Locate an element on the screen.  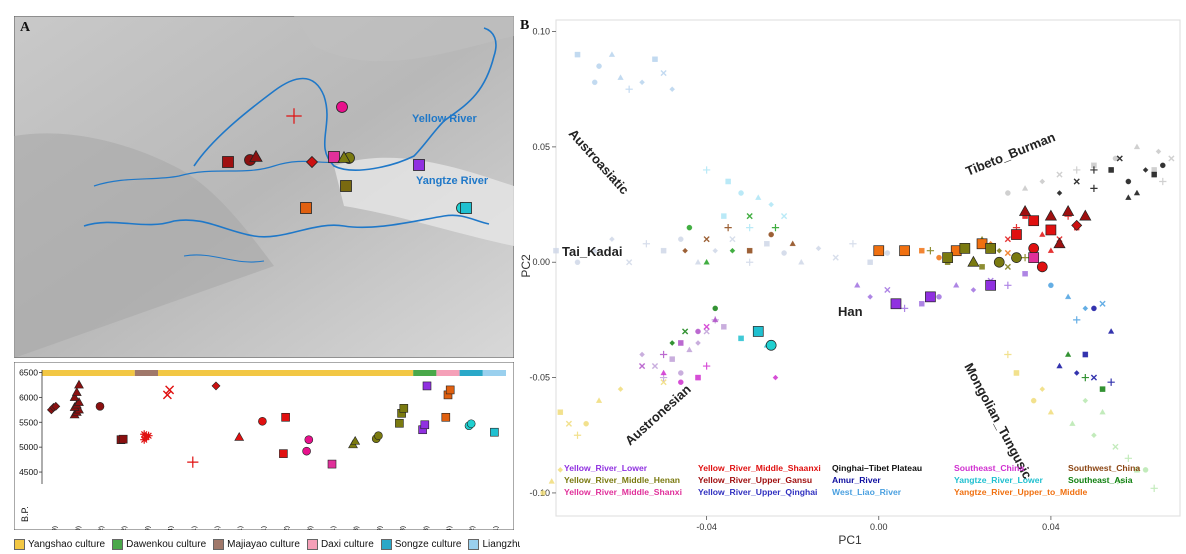
pca-legend-item: Yellow_River_Upper_Qinghai is located at coordinates (757, 492).